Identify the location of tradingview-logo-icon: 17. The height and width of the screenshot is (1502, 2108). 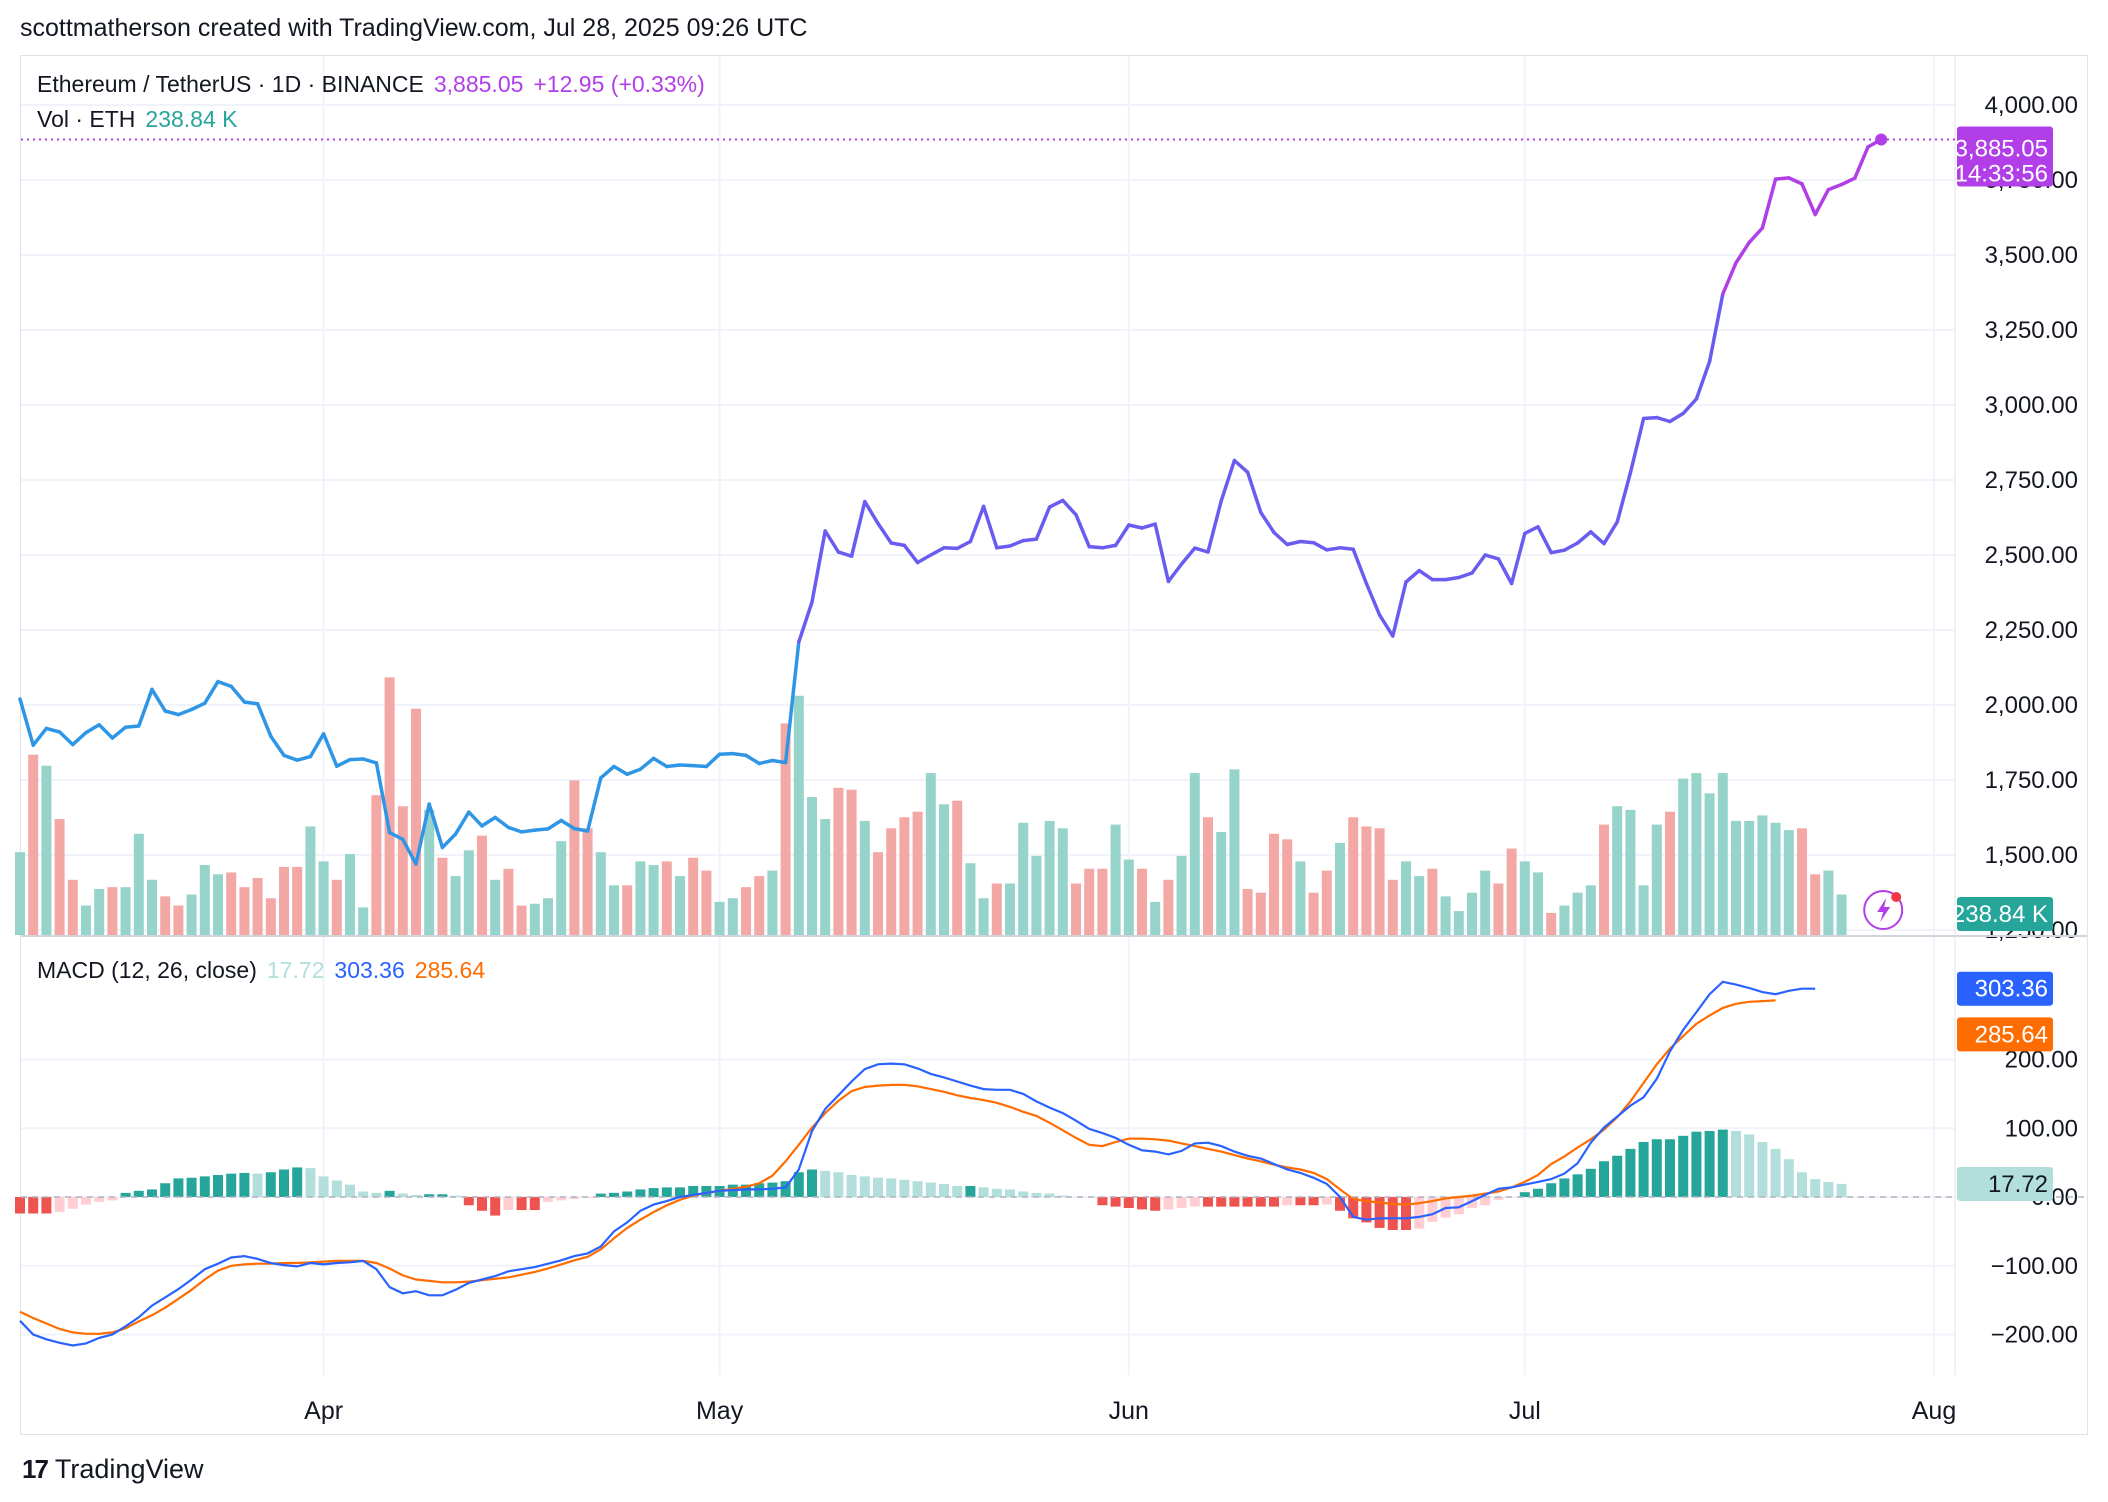
(35, 1469).